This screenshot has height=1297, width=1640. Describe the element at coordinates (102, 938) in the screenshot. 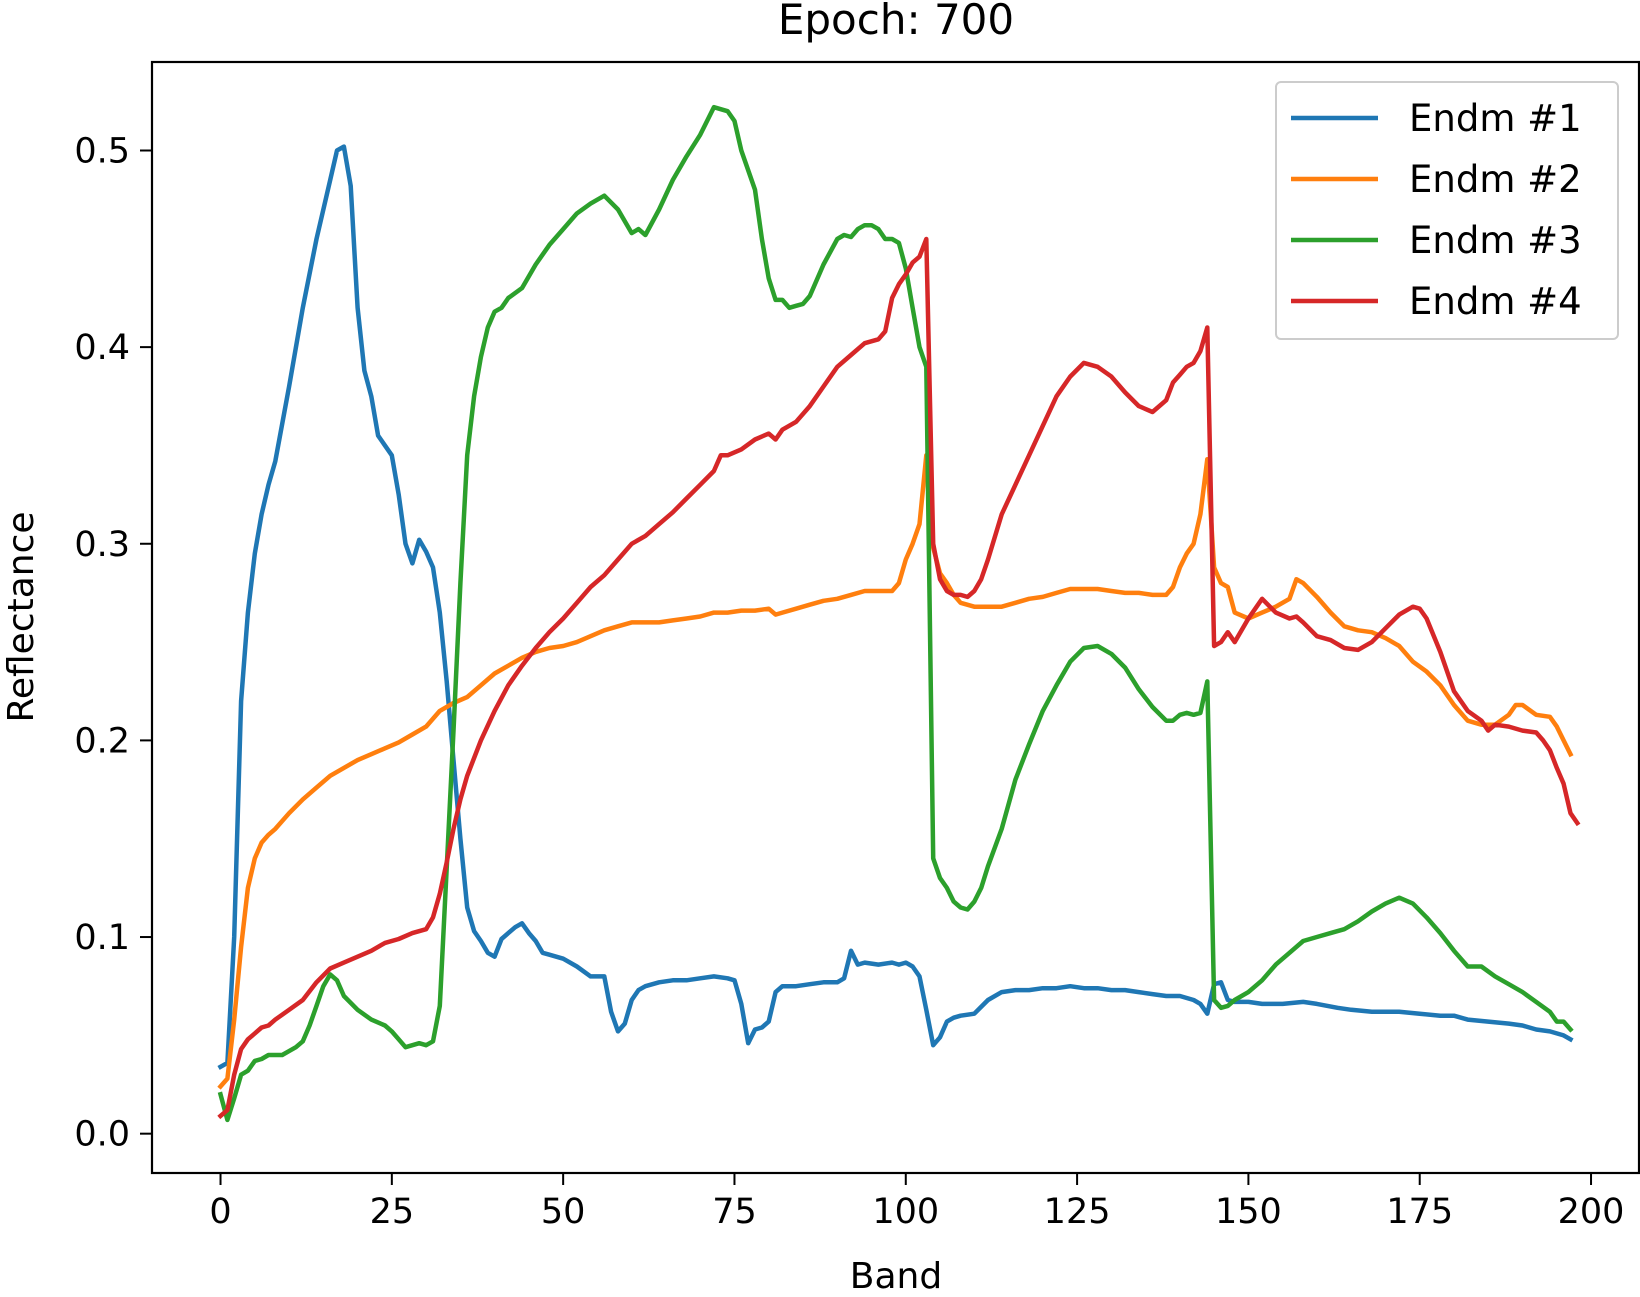

I see `y-tick-label: 0.1` at that location.